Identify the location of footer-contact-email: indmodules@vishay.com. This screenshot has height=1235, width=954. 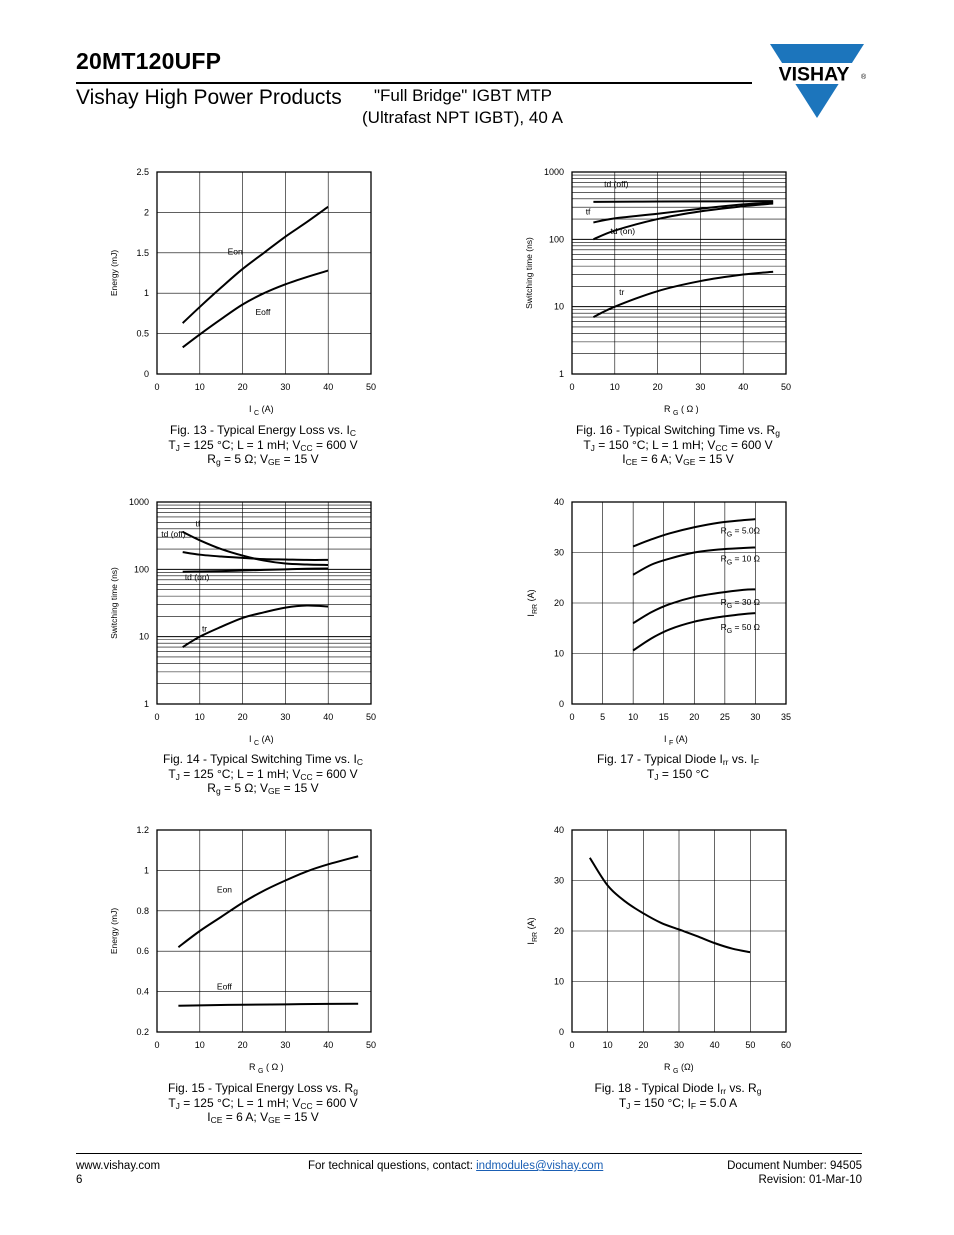
(540, 1166).